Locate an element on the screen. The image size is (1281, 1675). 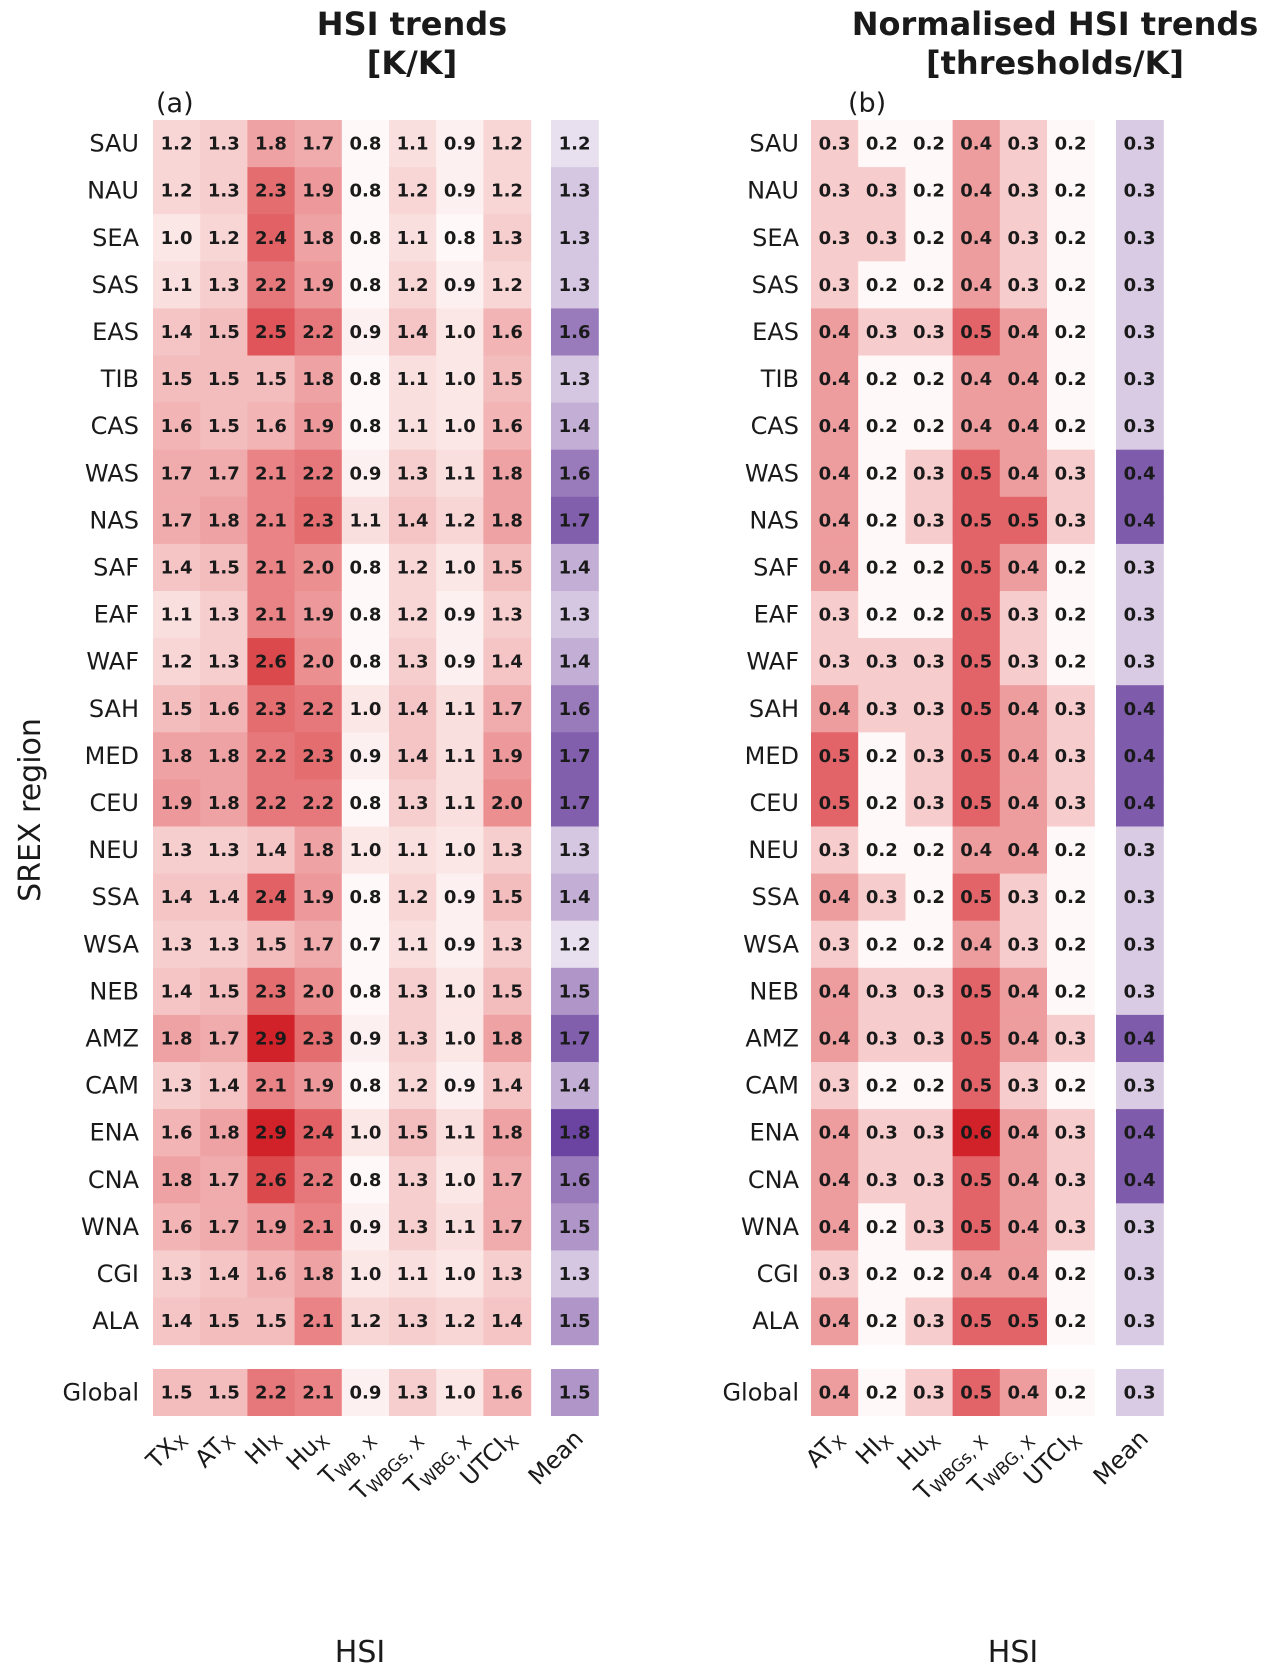
region-label: ENA is located at coordinates (114, 1133).